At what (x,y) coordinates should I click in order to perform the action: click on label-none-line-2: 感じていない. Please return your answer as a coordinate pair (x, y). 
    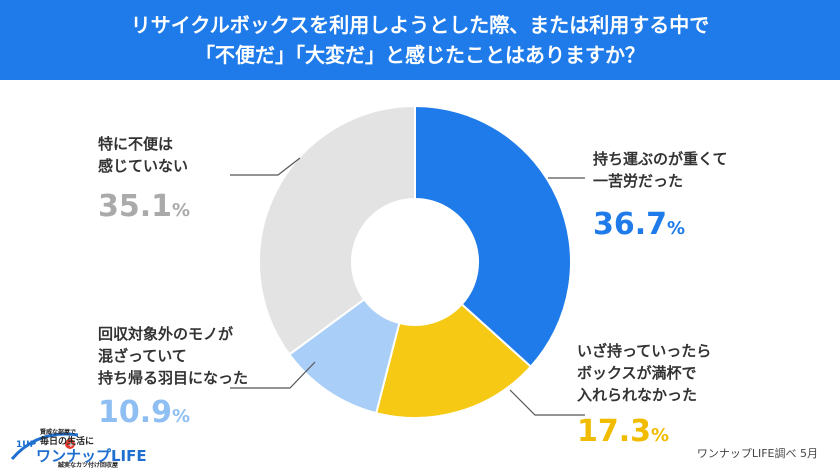
    Looking at the image, I should click on (143, 166).